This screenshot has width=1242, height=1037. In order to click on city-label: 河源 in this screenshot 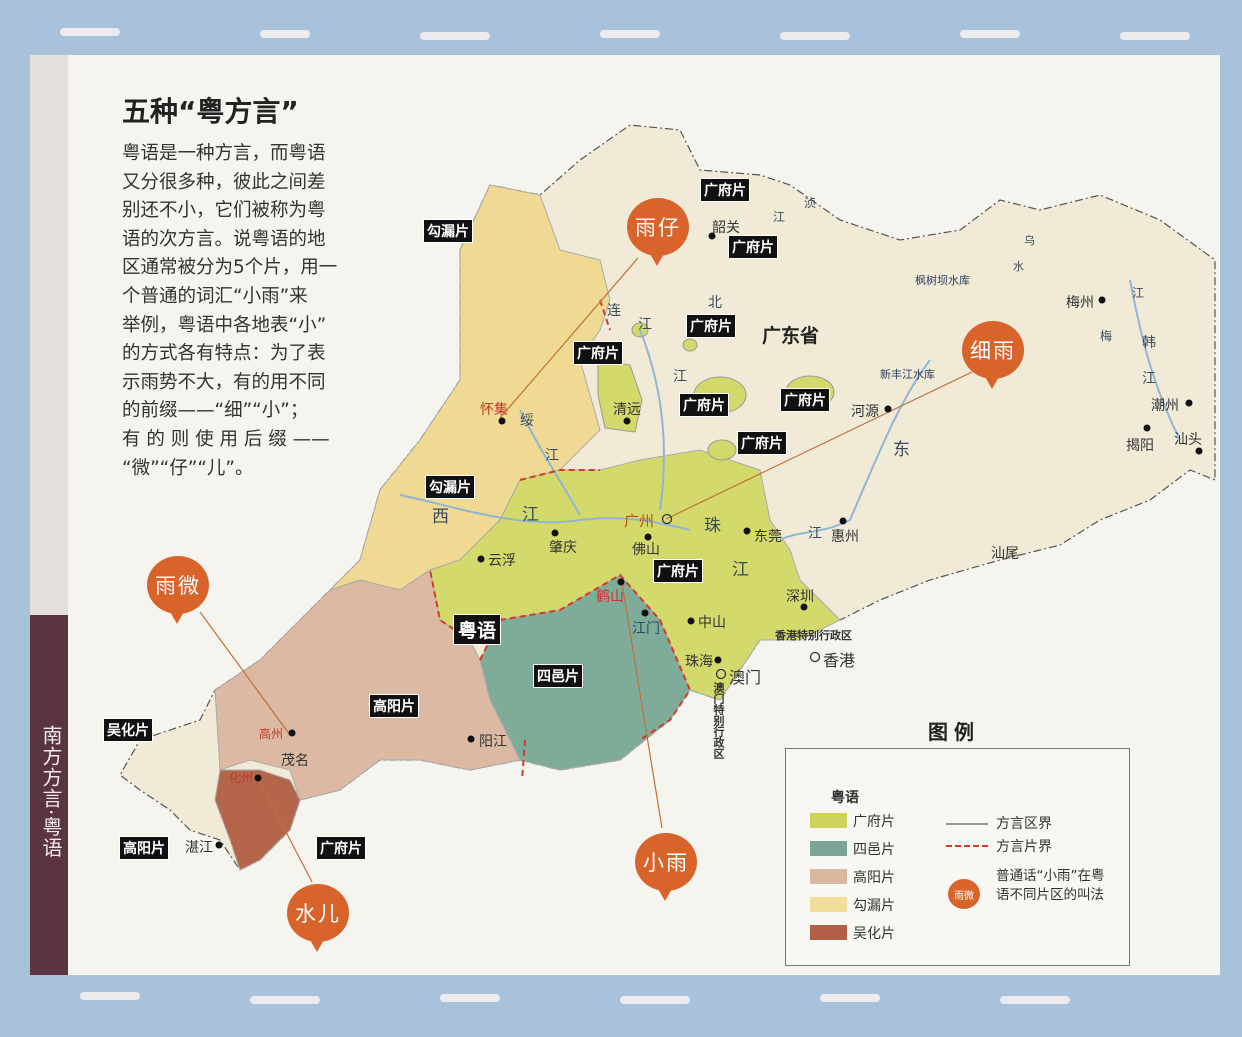, I will do `click(865, 412)`.